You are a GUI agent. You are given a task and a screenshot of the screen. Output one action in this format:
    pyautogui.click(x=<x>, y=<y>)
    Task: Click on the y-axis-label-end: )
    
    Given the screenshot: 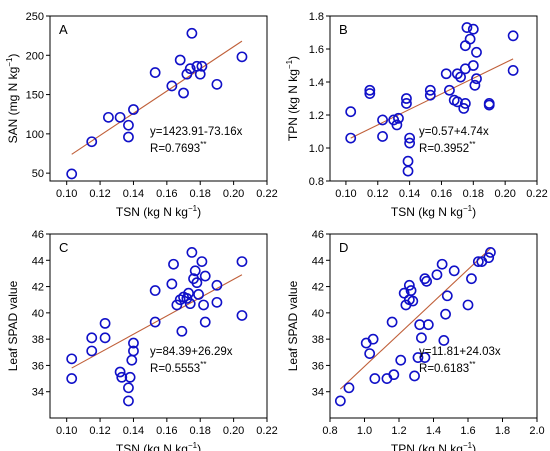 What is the action you would take?
    pyautogui.click(x=293, y=58)
    